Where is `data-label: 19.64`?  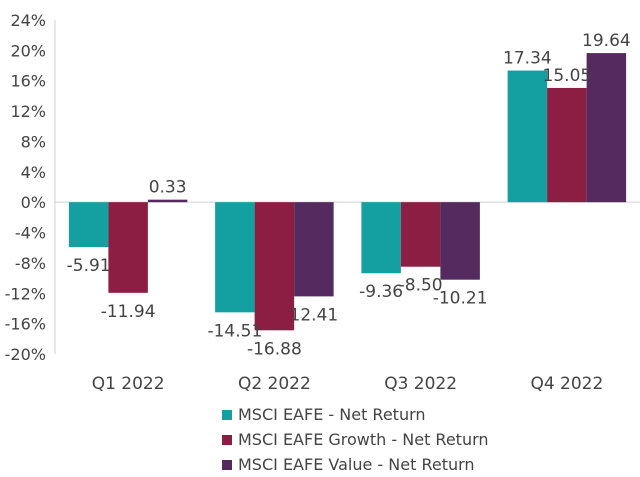 data-label: 19.64 is located at coordinates (606, 41).